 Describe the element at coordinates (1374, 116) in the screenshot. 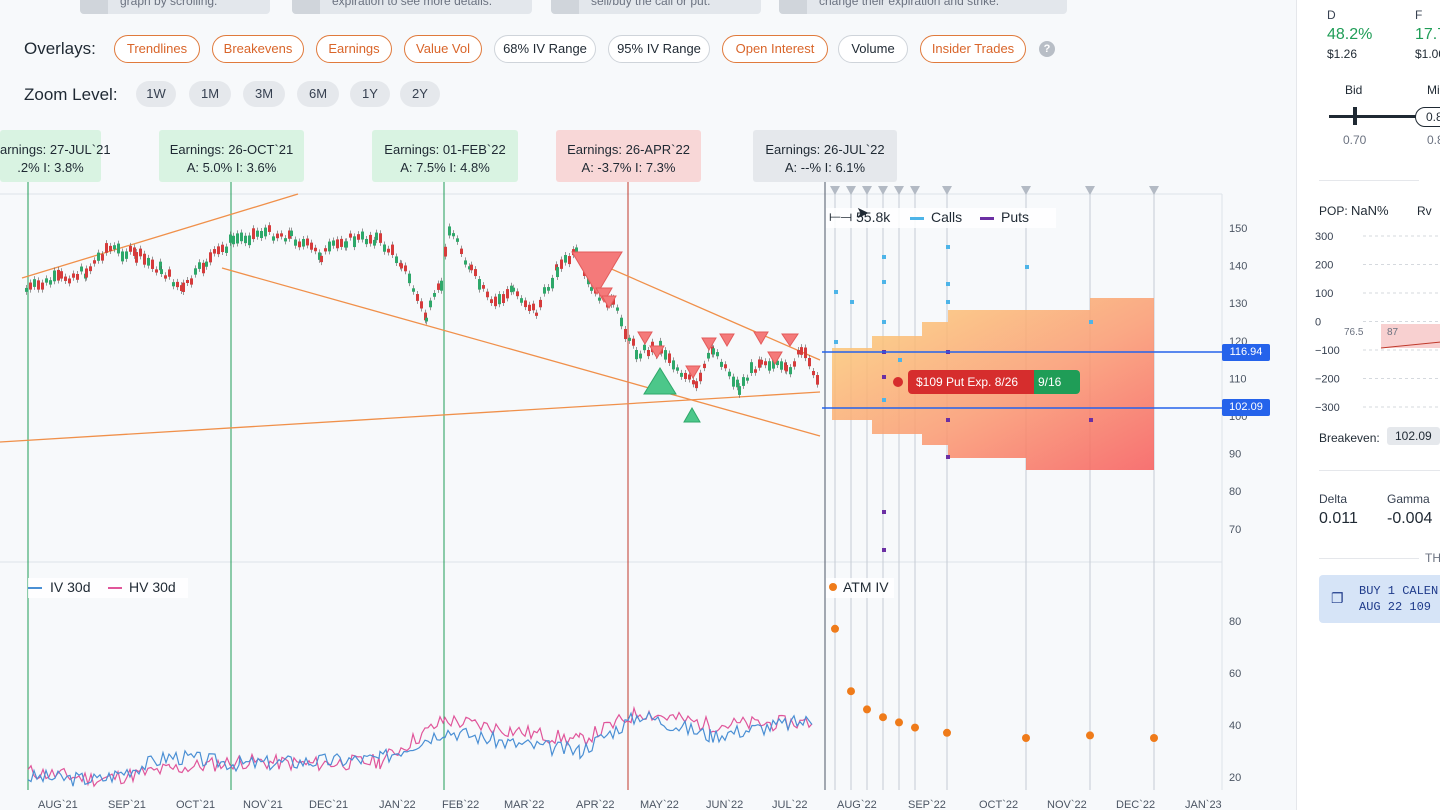

I see `price-slider-track` at that location.